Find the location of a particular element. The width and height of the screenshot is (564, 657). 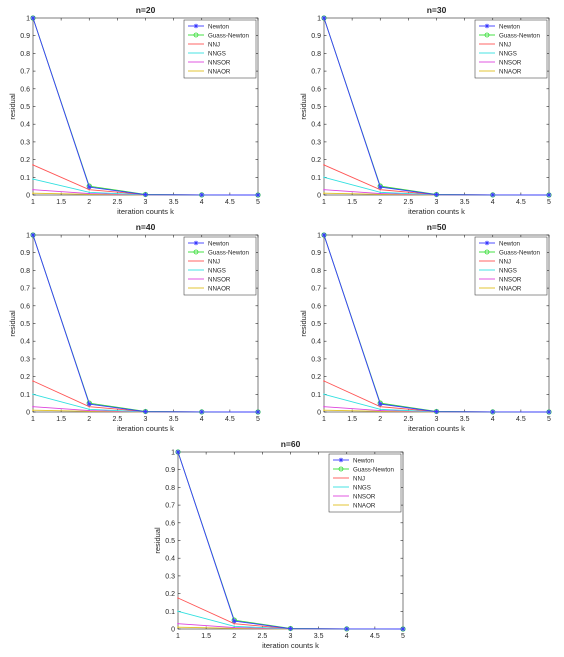

chart-title: n=50 is located at coordinates (437, 227).